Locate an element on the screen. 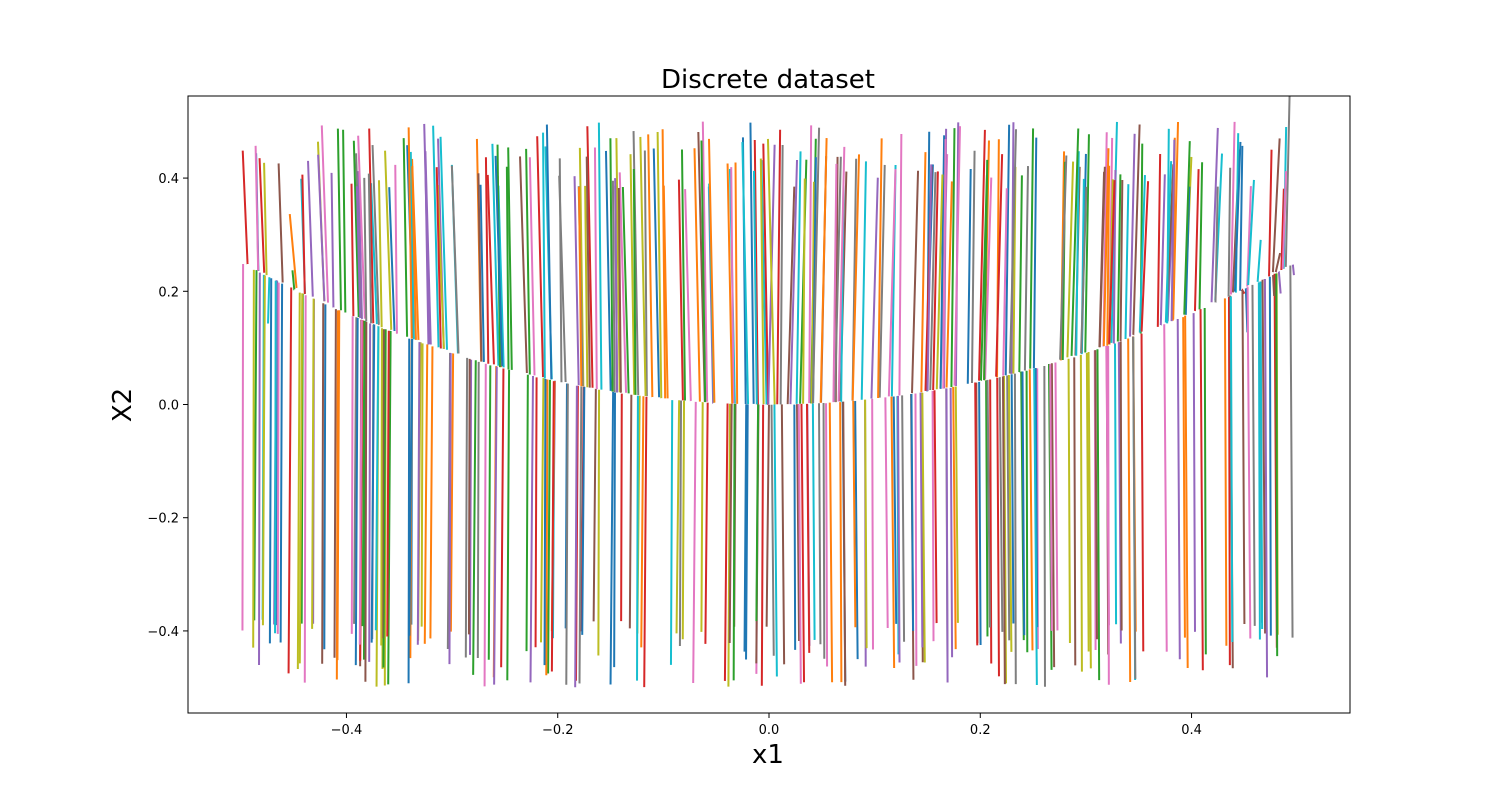 The width and height of the screenshot is (1500, 800). y-tick-label: −0.2 is located at coordinates (163, 519).